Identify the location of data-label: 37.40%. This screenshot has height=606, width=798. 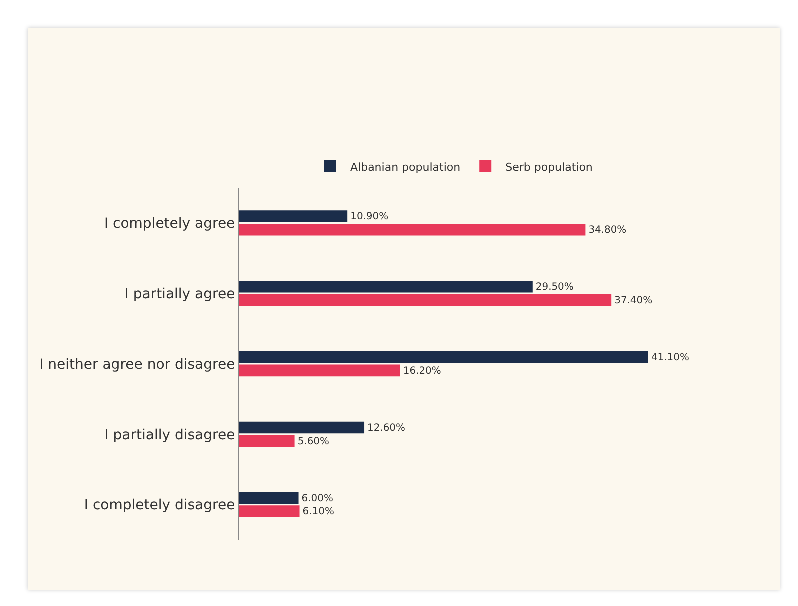
(633, 300).